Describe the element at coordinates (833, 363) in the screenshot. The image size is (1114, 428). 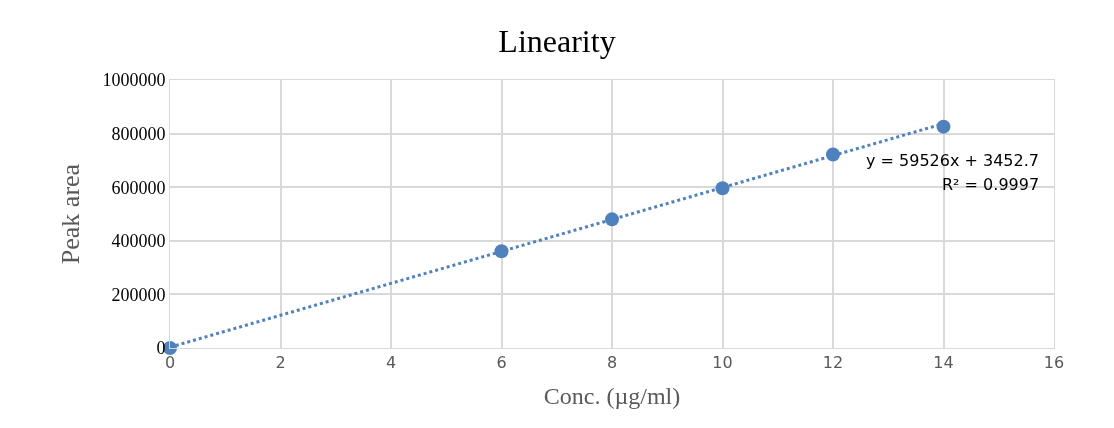
I see `x-tick-label: 12` at that location.